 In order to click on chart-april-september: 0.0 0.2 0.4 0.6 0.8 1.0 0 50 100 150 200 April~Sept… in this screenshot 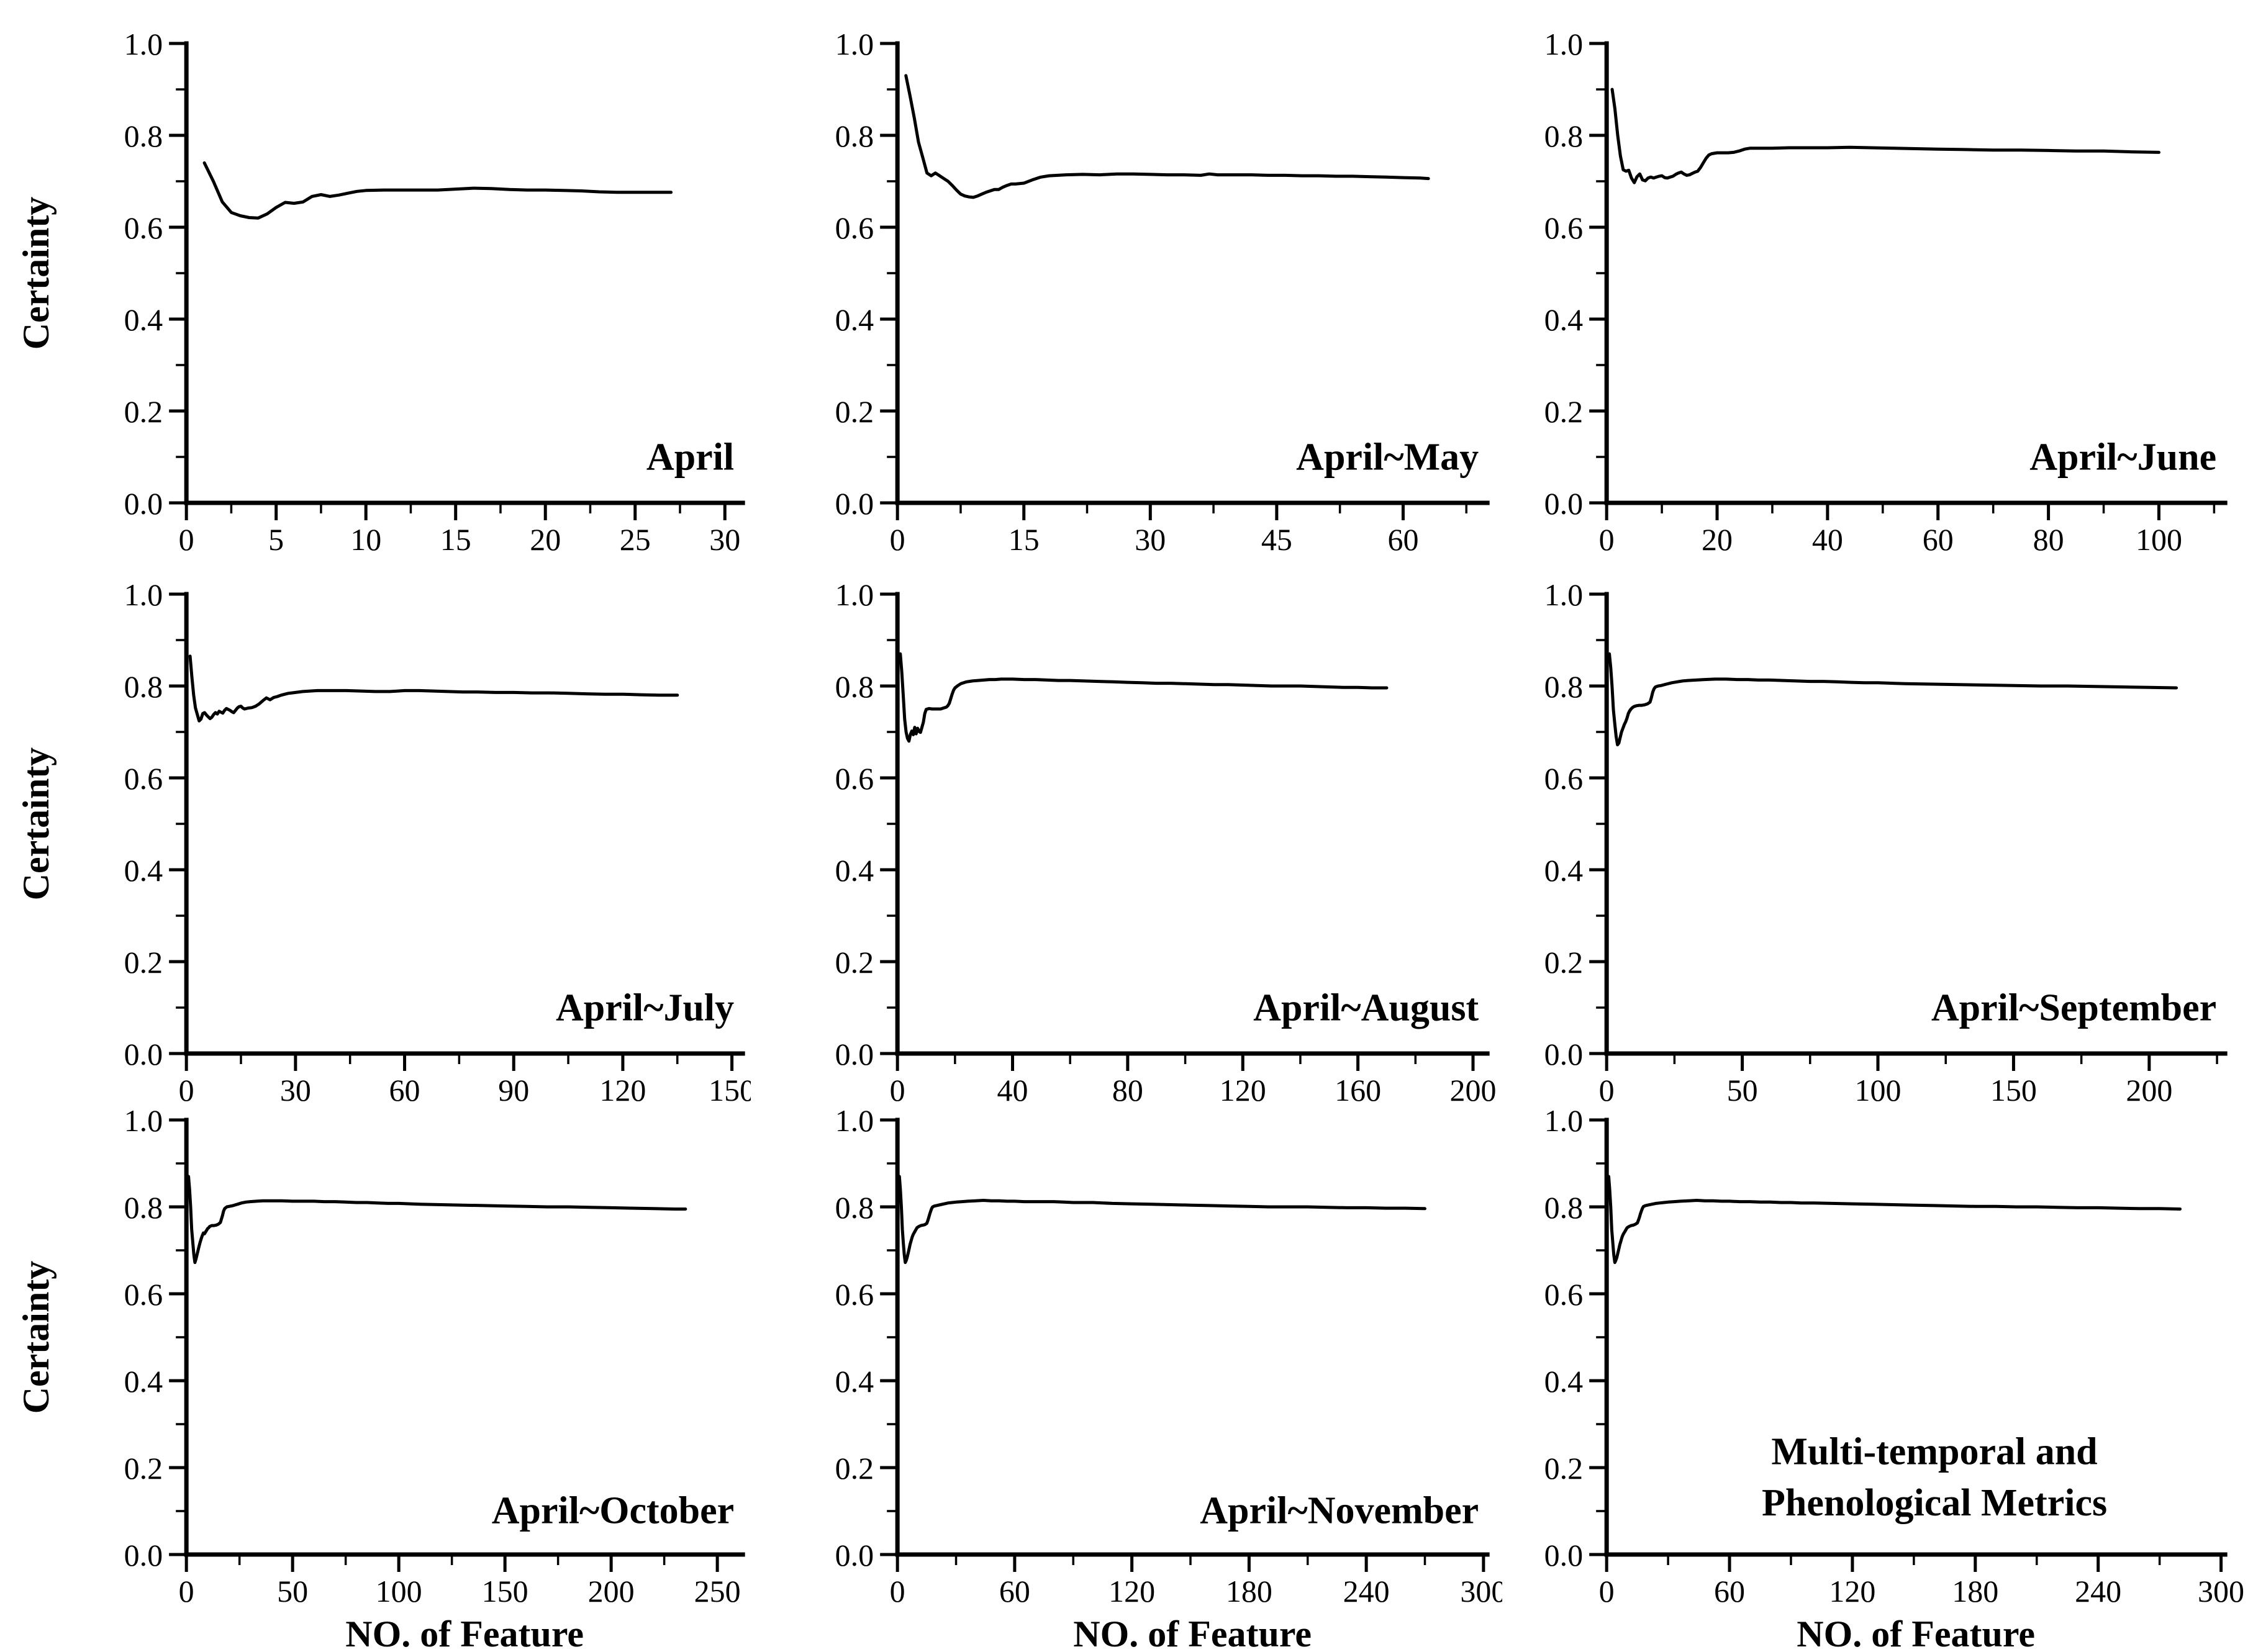, I will do `click(1886, 839)`.